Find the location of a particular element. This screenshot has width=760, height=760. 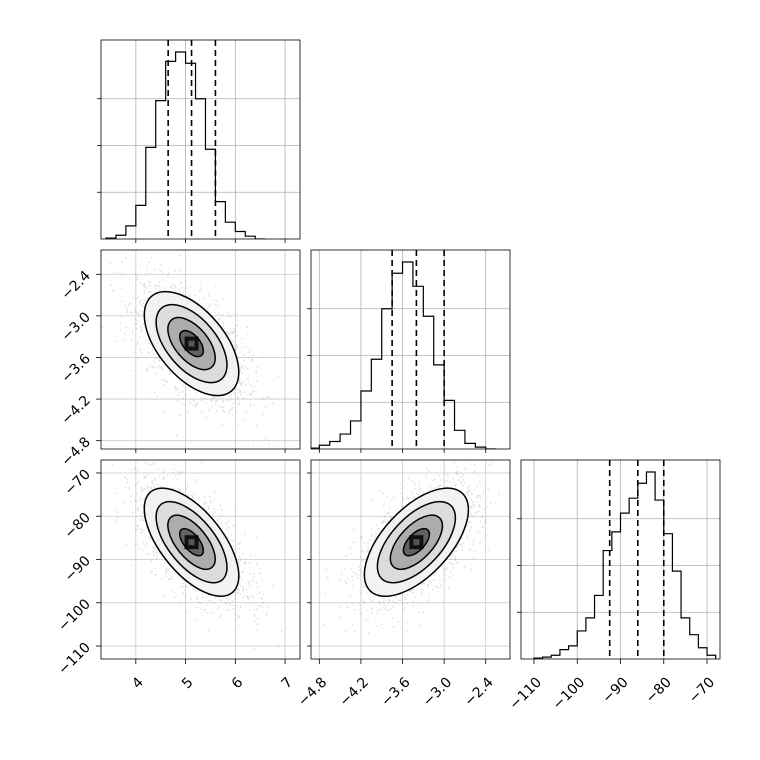

y-tick-label: −70 is located at coordinates (78, 482).